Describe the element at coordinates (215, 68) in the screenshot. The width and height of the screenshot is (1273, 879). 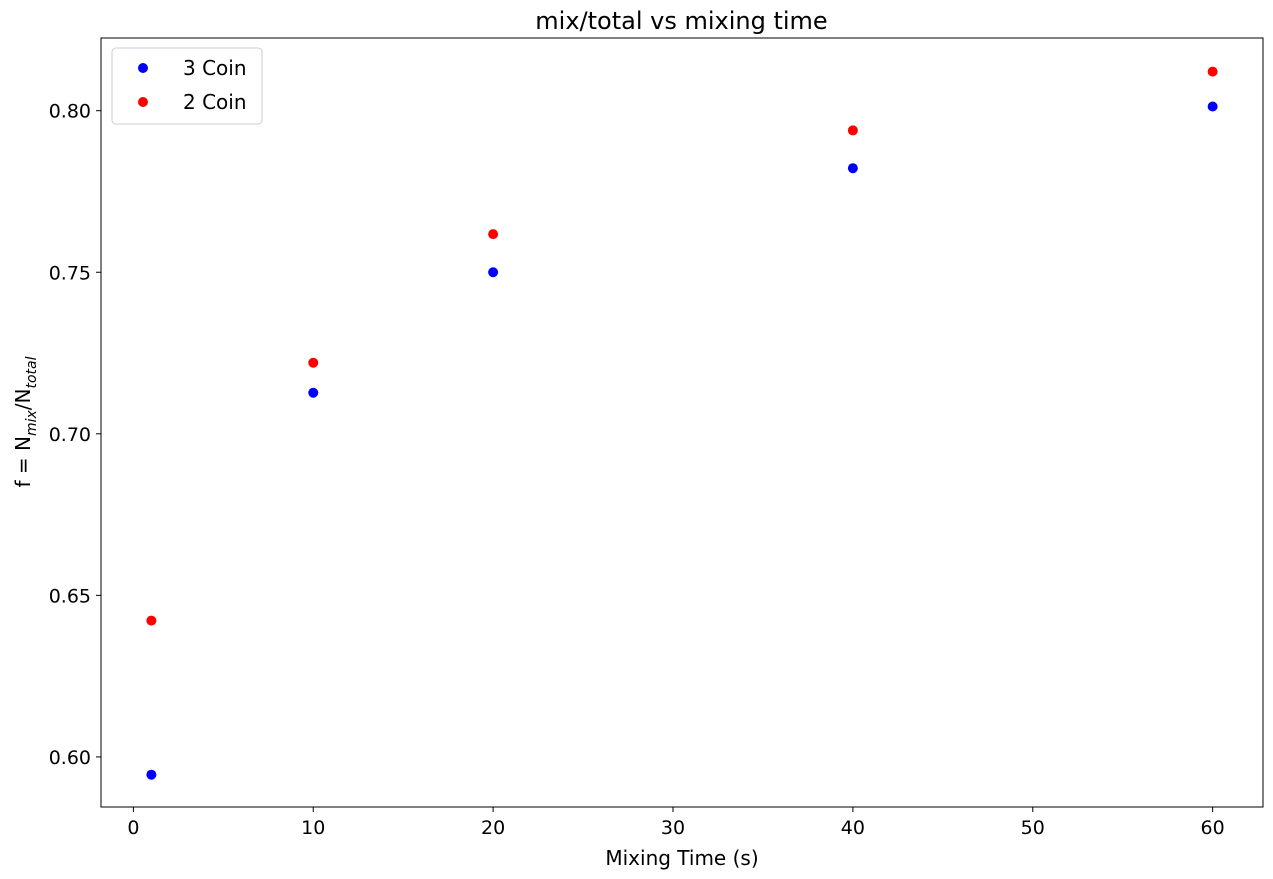
I see `legend-label-3-coin: 3 Coin` at that location.